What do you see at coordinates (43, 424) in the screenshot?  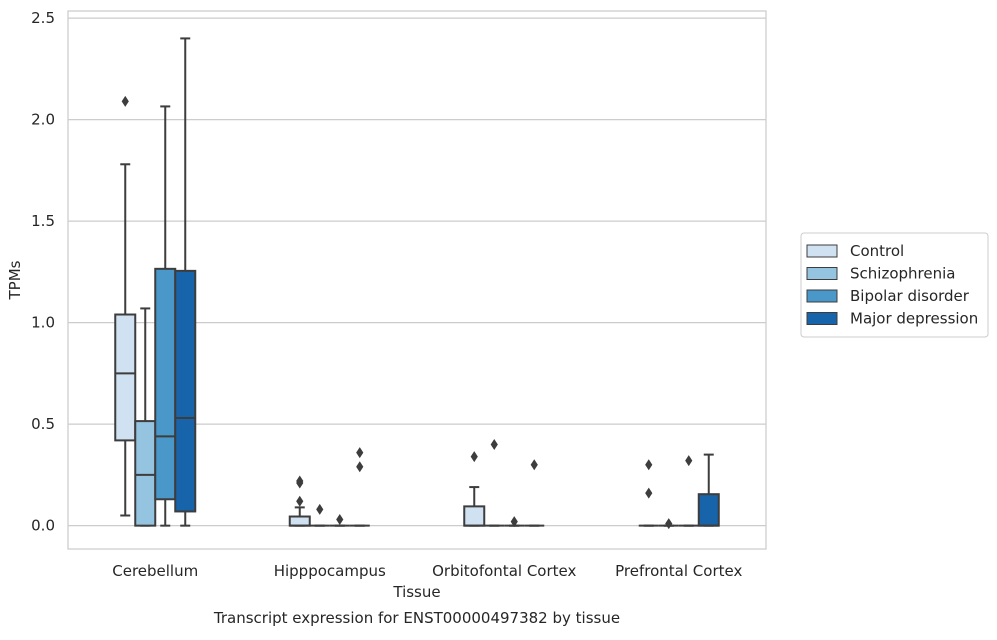 I see `y-tick-label: 0.5` at bounding box center [43, 424].